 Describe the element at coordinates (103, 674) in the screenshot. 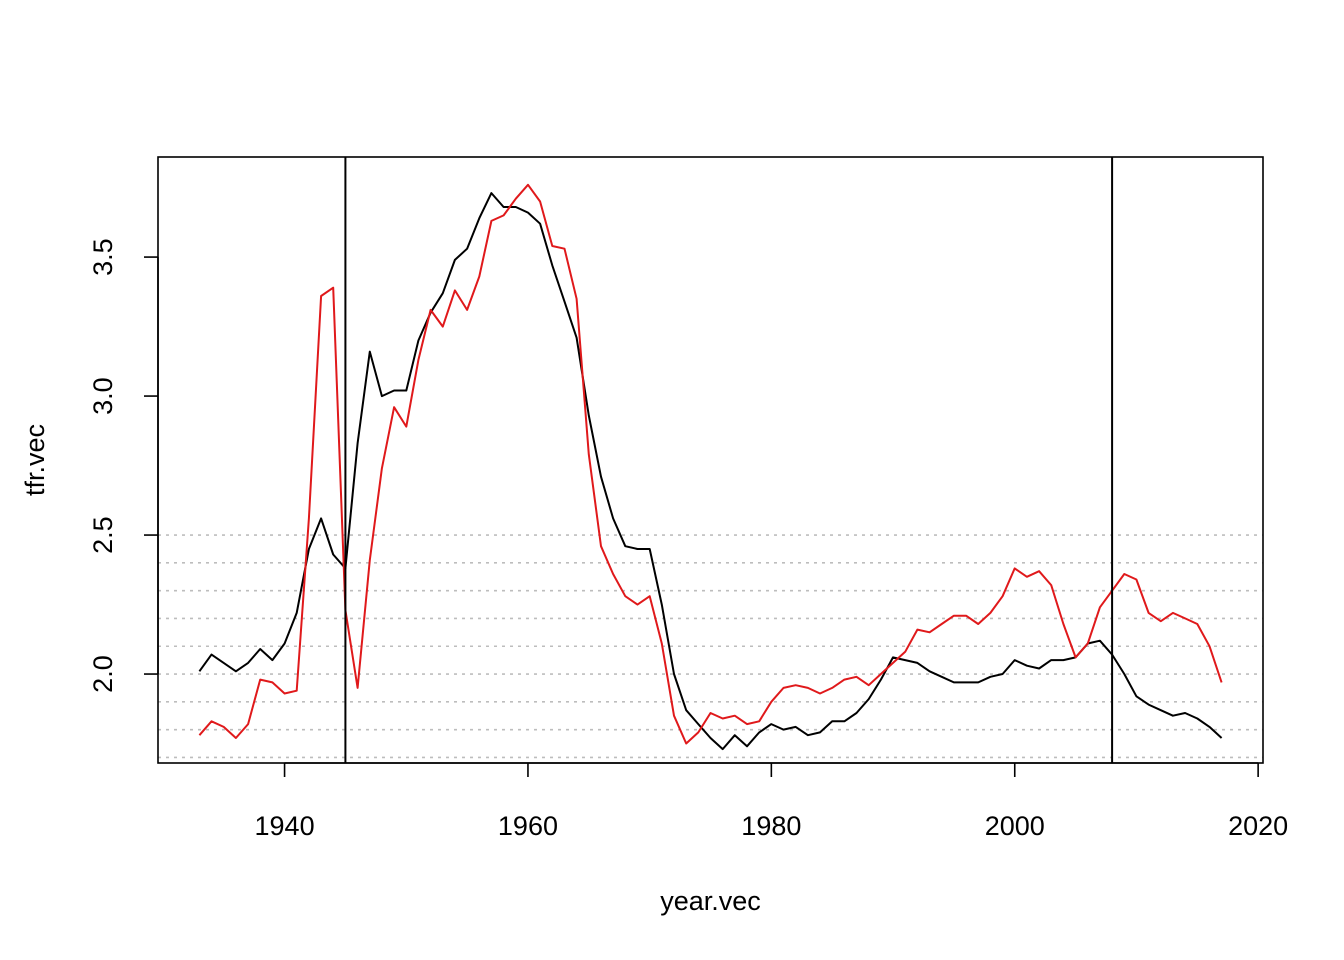

I see `y-tick-label-0: 2.0` at that location.